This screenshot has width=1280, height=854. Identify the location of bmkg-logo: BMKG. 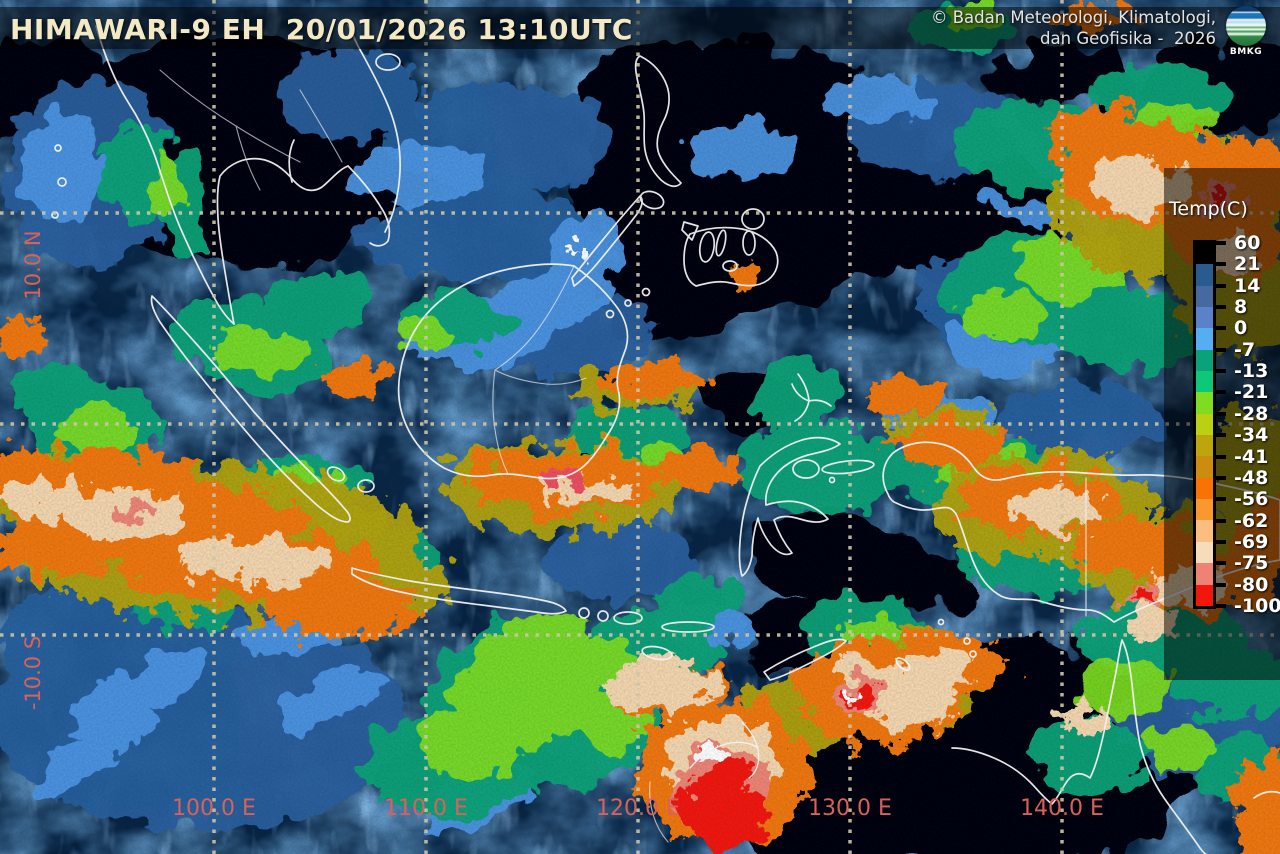
(1246, 31).